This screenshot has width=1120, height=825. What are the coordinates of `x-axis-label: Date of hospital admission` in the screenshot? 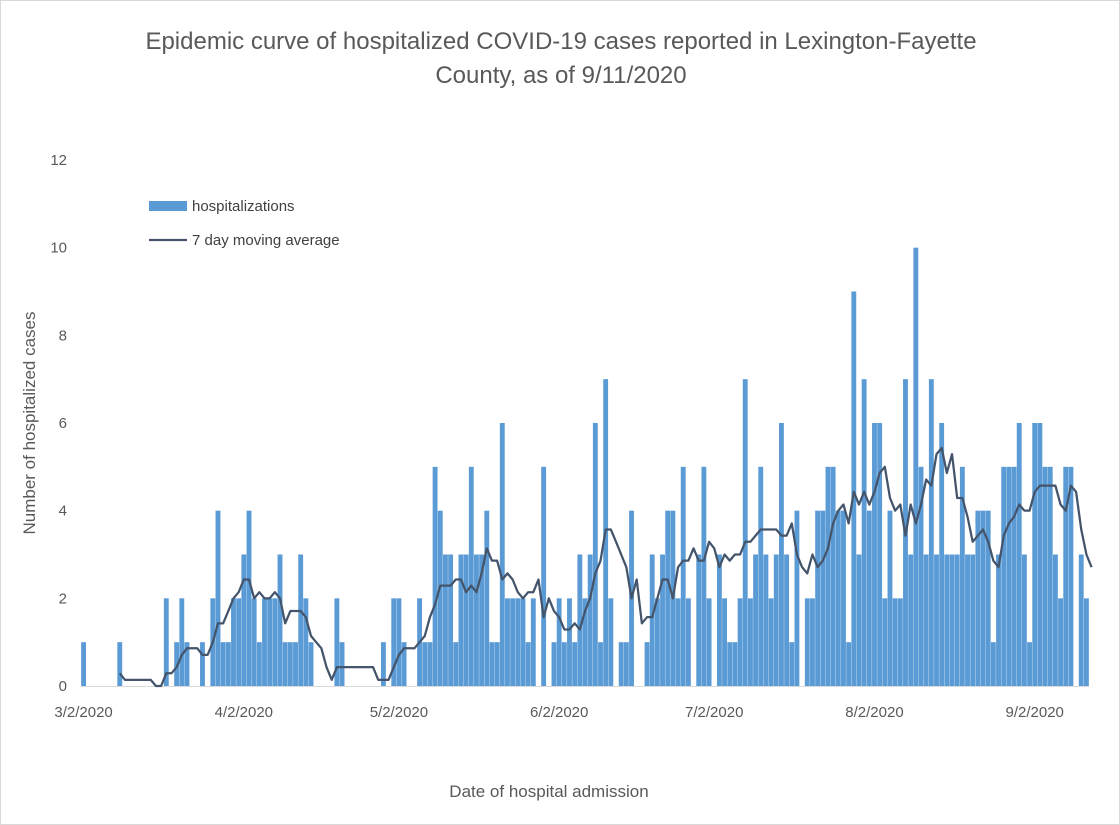 It's located at (549, 791).